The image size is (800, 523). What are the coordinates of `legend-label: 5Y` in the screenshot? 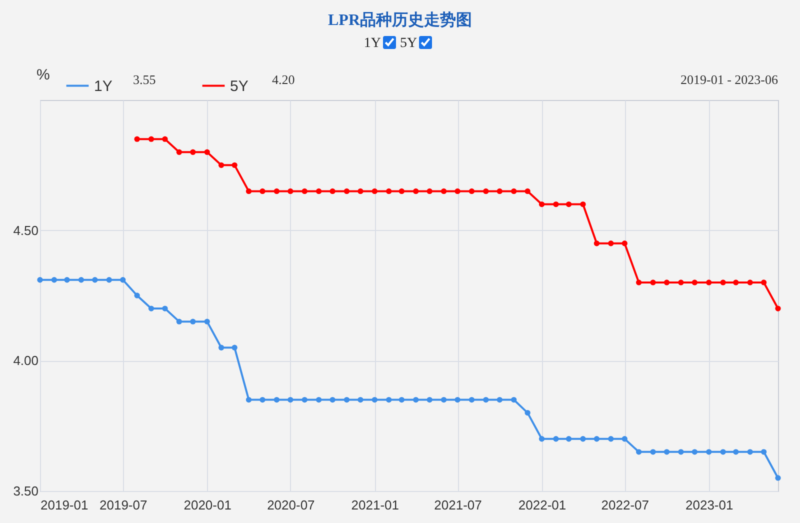 It's located at (239, 86).